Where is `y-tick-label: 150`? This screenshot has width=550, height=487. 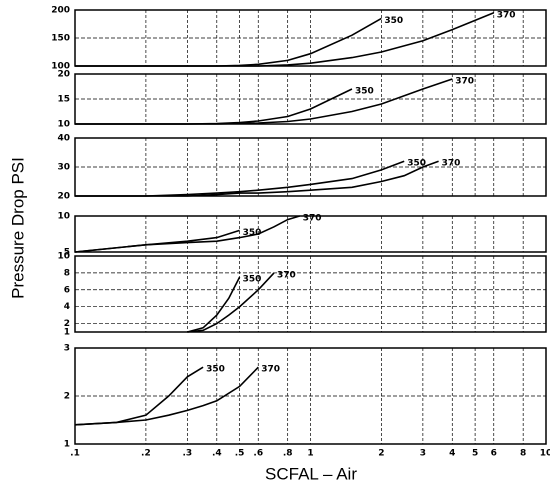
y-tick-label: 150 is located at coordinates (60, 39).